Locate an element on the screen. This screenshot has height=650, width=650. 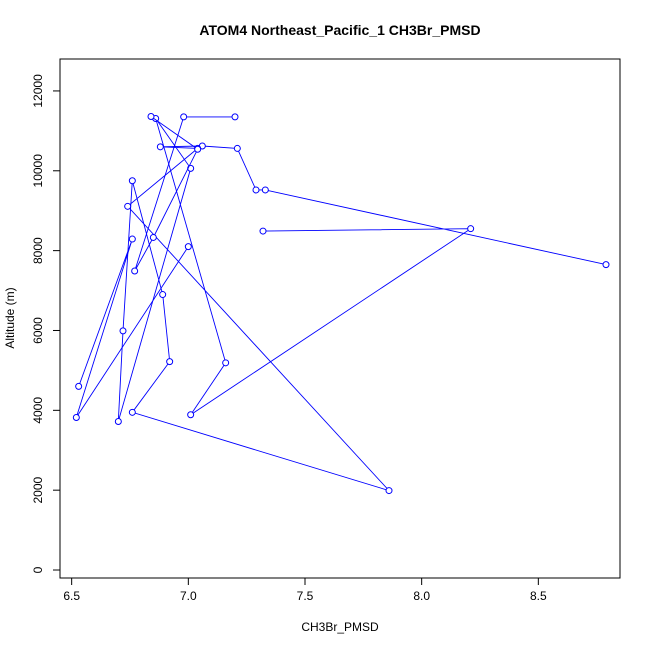
y-tick-label: 6000 is located at coordinates (38, 330).